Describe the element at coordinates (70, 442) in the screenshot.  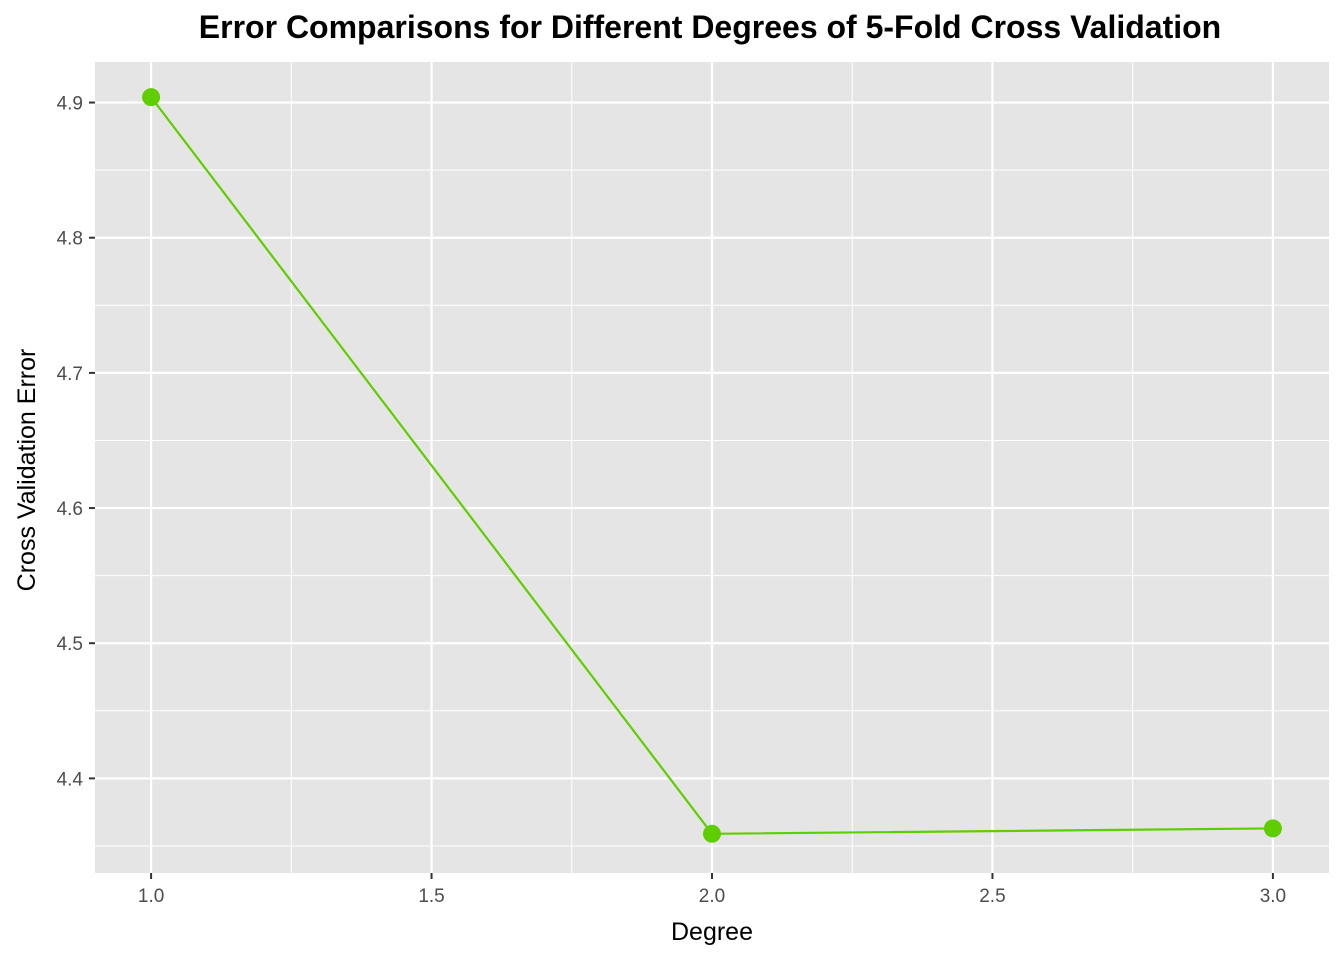
I see `y-tick-labels: 4.4 4.5 4.6 4.7 4.8 4.9` at that location.